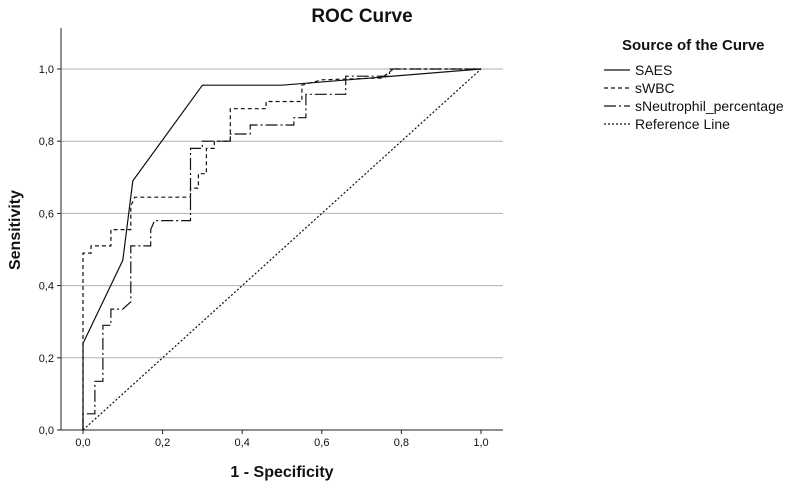 This screenshot has width=811, height=488. I want to click on x-tick-label-2: 0,4, so click(242, 443).